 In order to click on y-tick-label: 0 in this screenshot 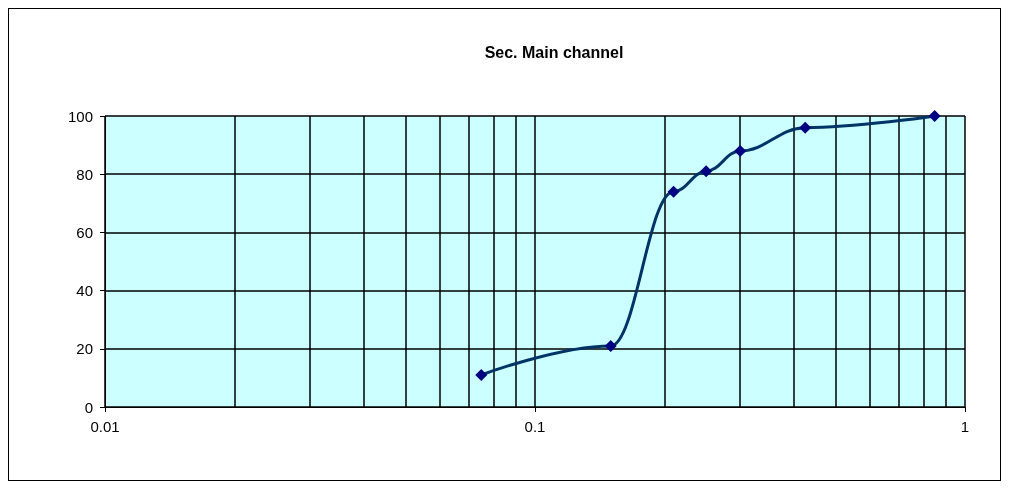, I will do `click(88, 407)`.